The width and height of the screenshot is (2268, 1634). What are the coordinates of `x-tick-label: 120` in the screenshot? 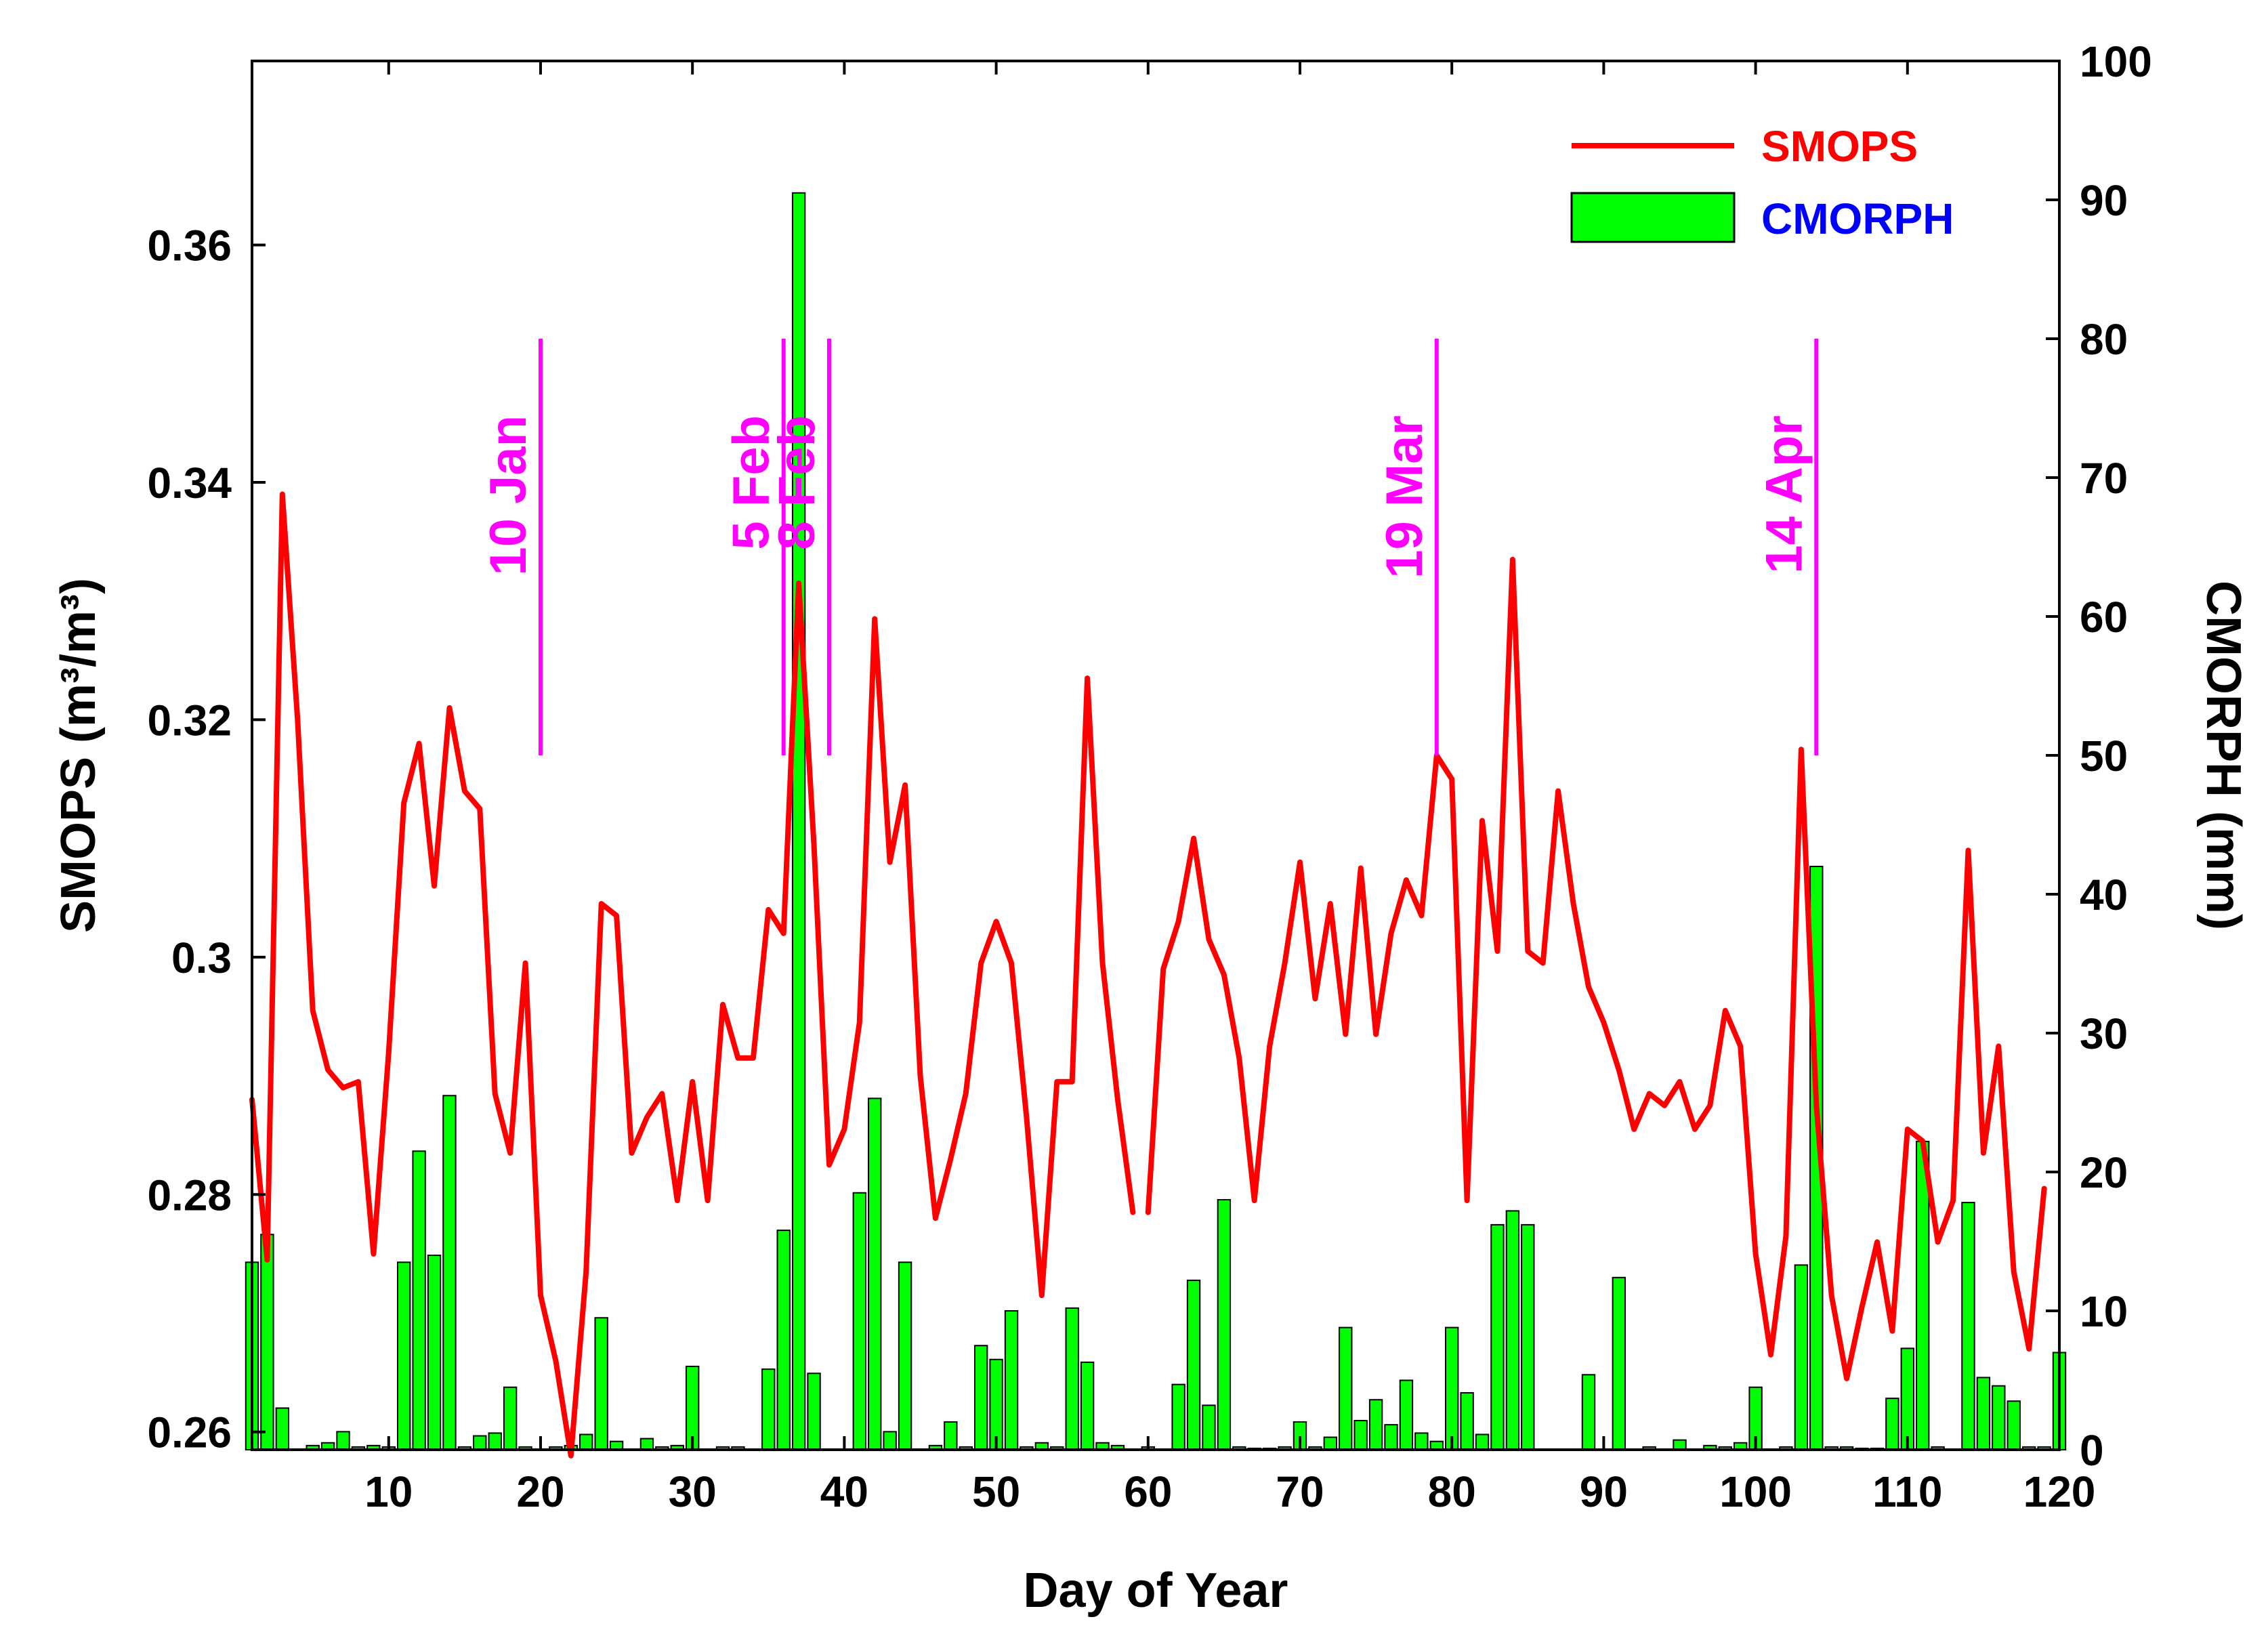 It's located at (2059, 1491).